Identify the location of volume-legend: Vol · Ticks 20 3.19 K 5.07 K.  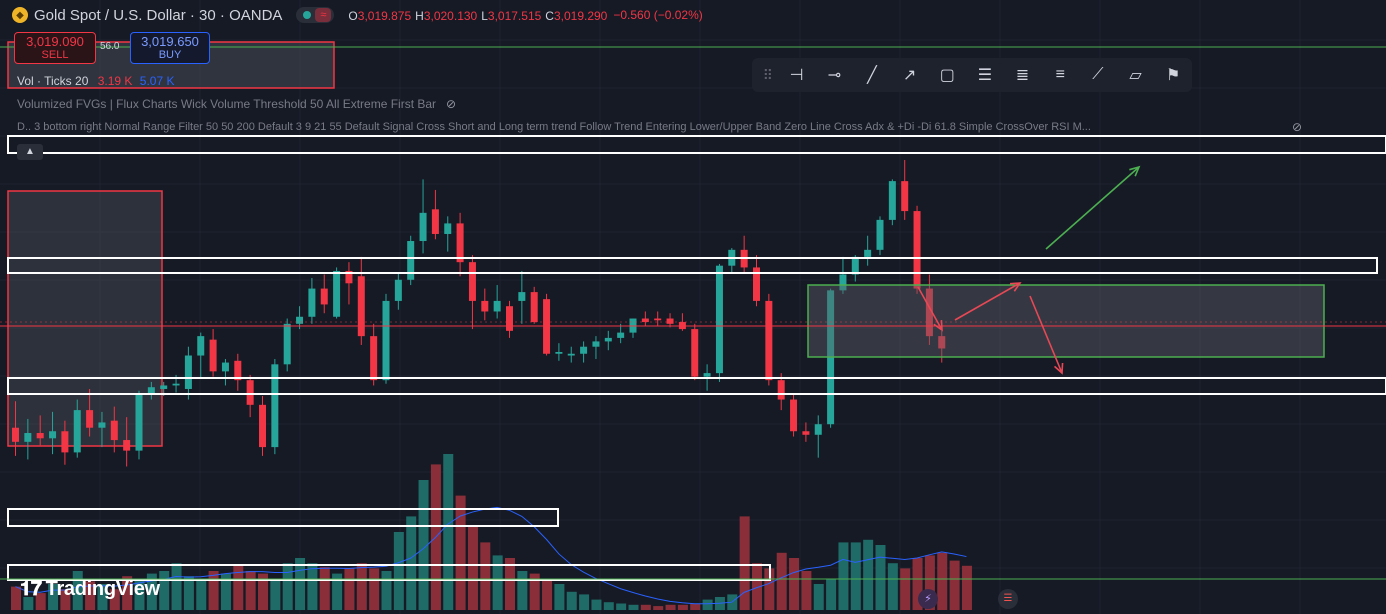
(95, 81).